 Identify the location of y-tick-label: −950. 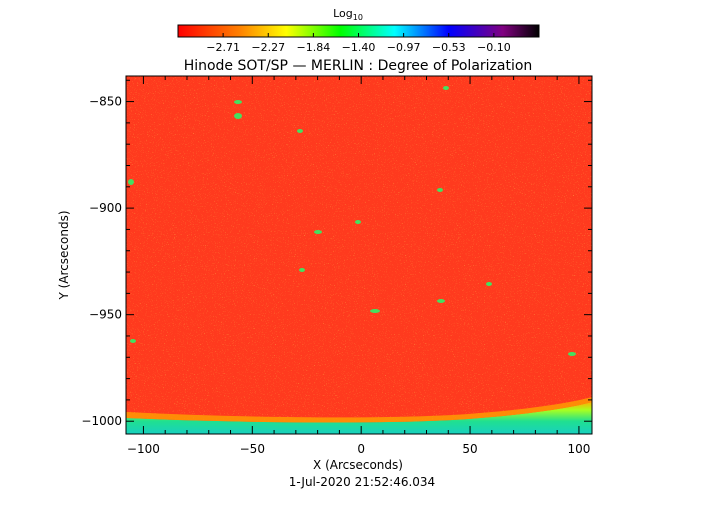
(105, 315).